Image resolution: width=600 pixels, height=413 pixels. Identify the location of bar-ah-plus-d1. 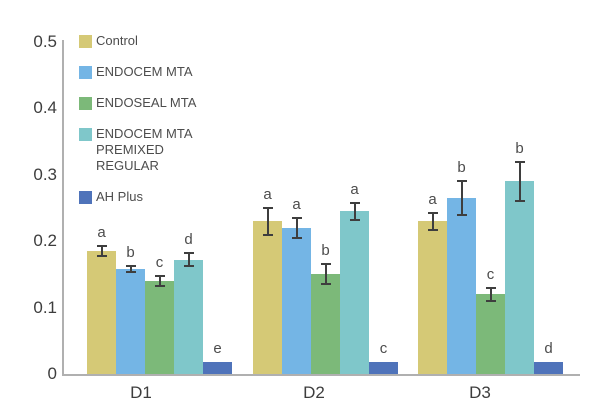
(217, 368).